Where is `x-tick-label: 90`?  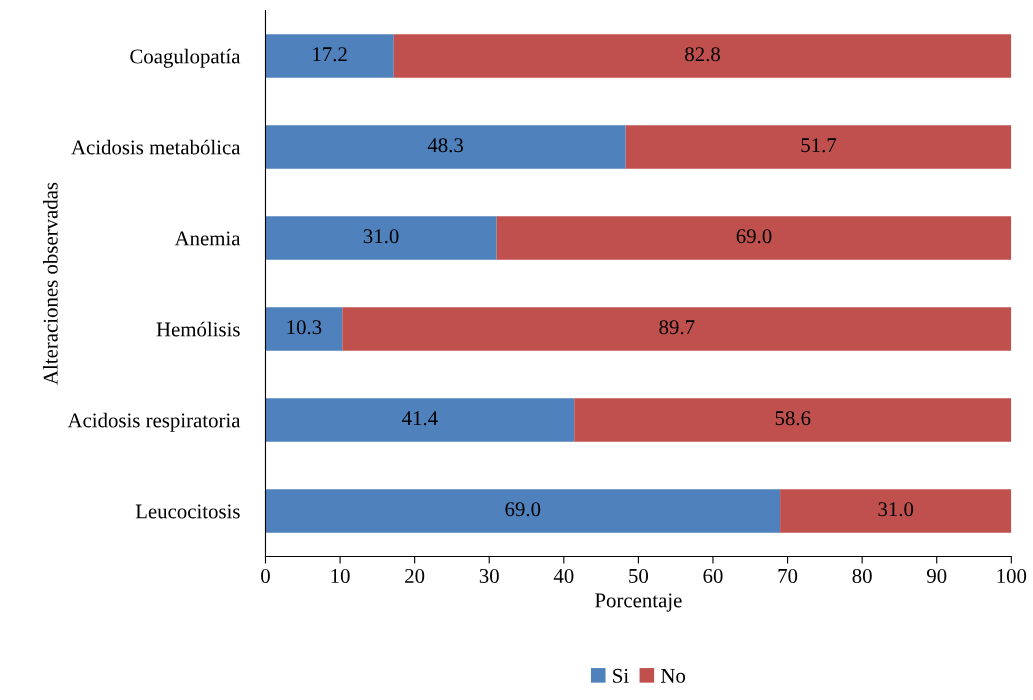
x-tick-label: 90 is located at coordinates (936, 575).